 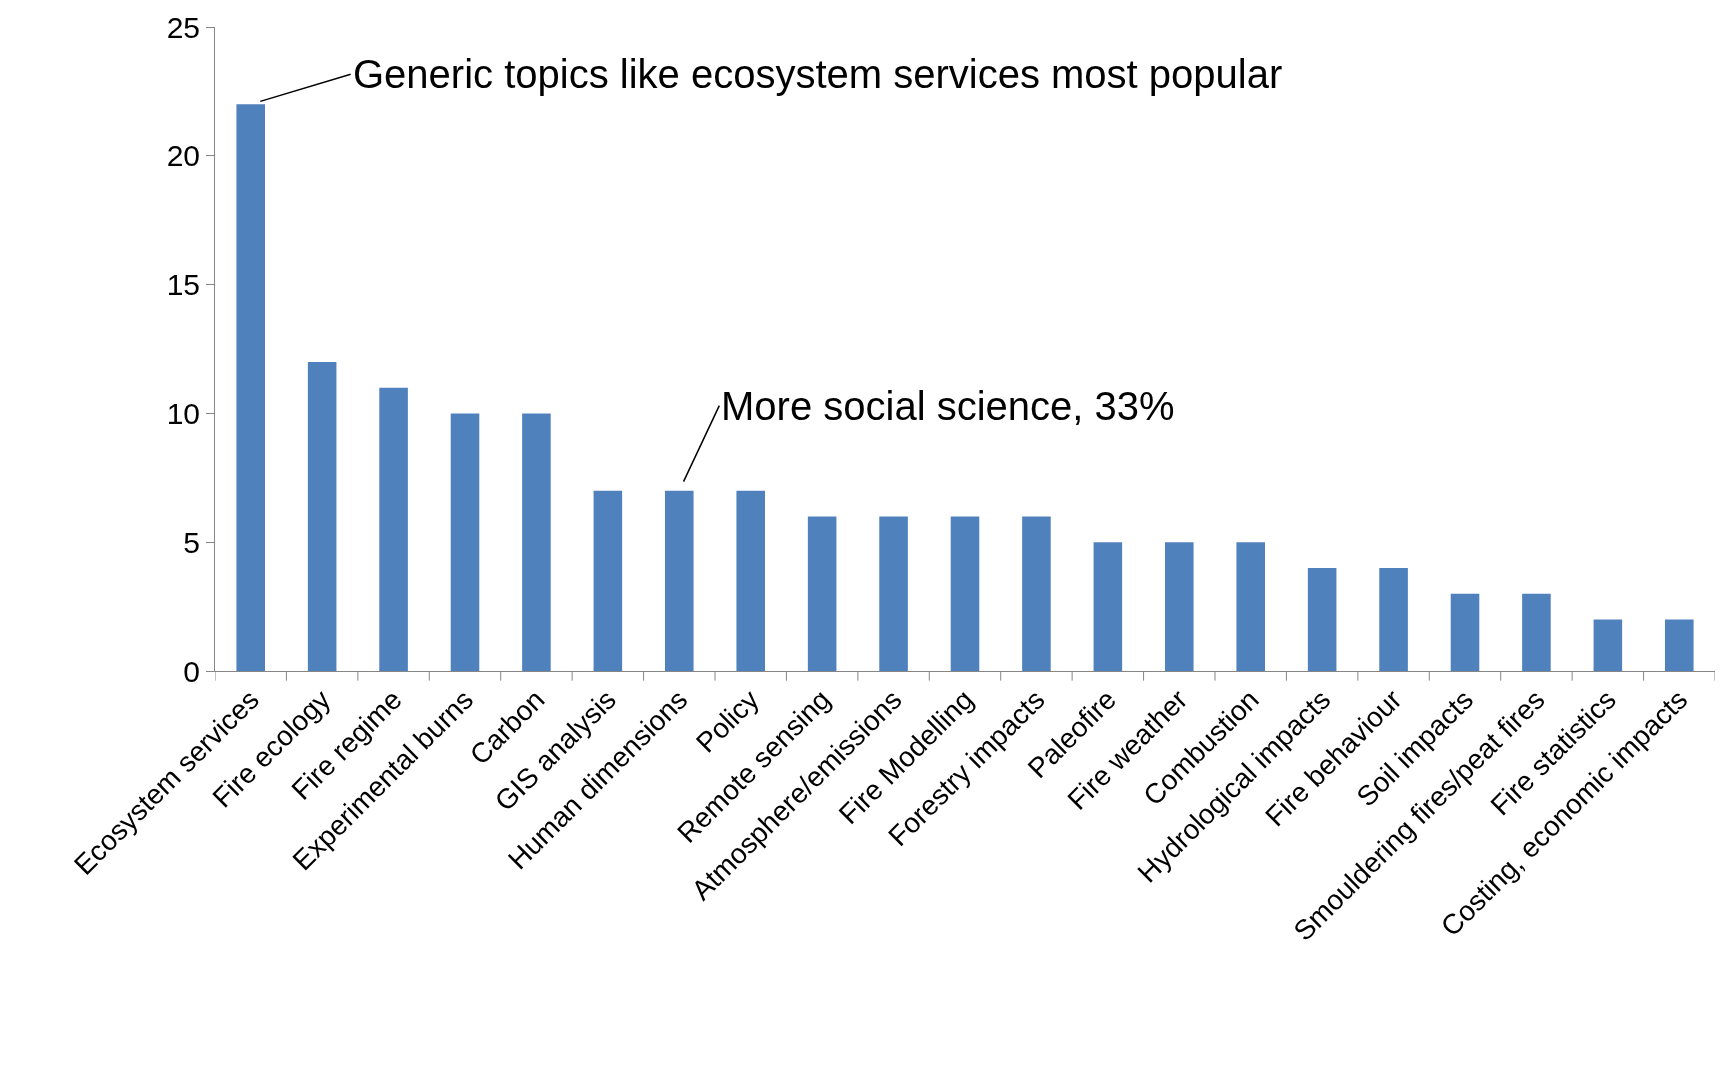 I want to click on annotation: Generic topics like ecosystem services most popular, so click(x=818, y=74).